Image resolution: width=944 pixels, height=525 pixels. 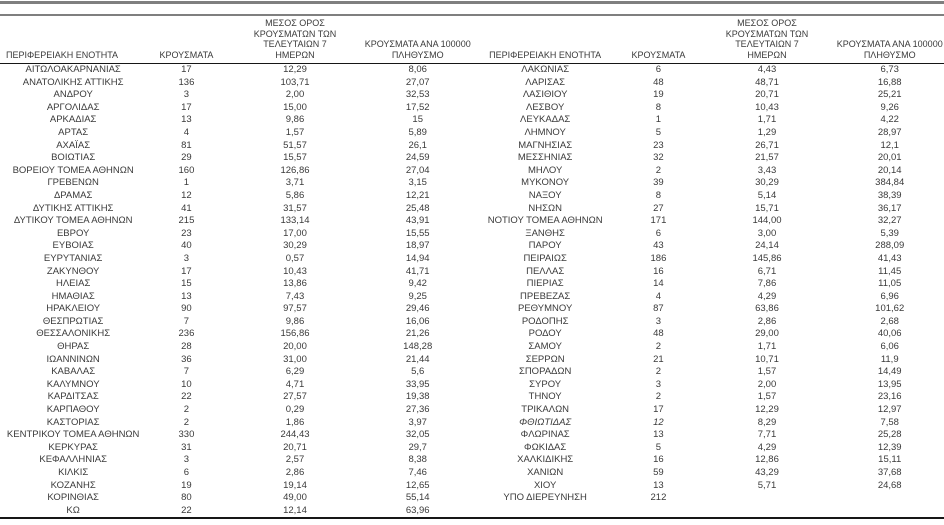 What do you see at coordinates (708, 183) in the screenshot?
I see `table-row: ΜΥΚΟΝΟΥ 39 30,29 384,84` at bounding box center [708, 183].